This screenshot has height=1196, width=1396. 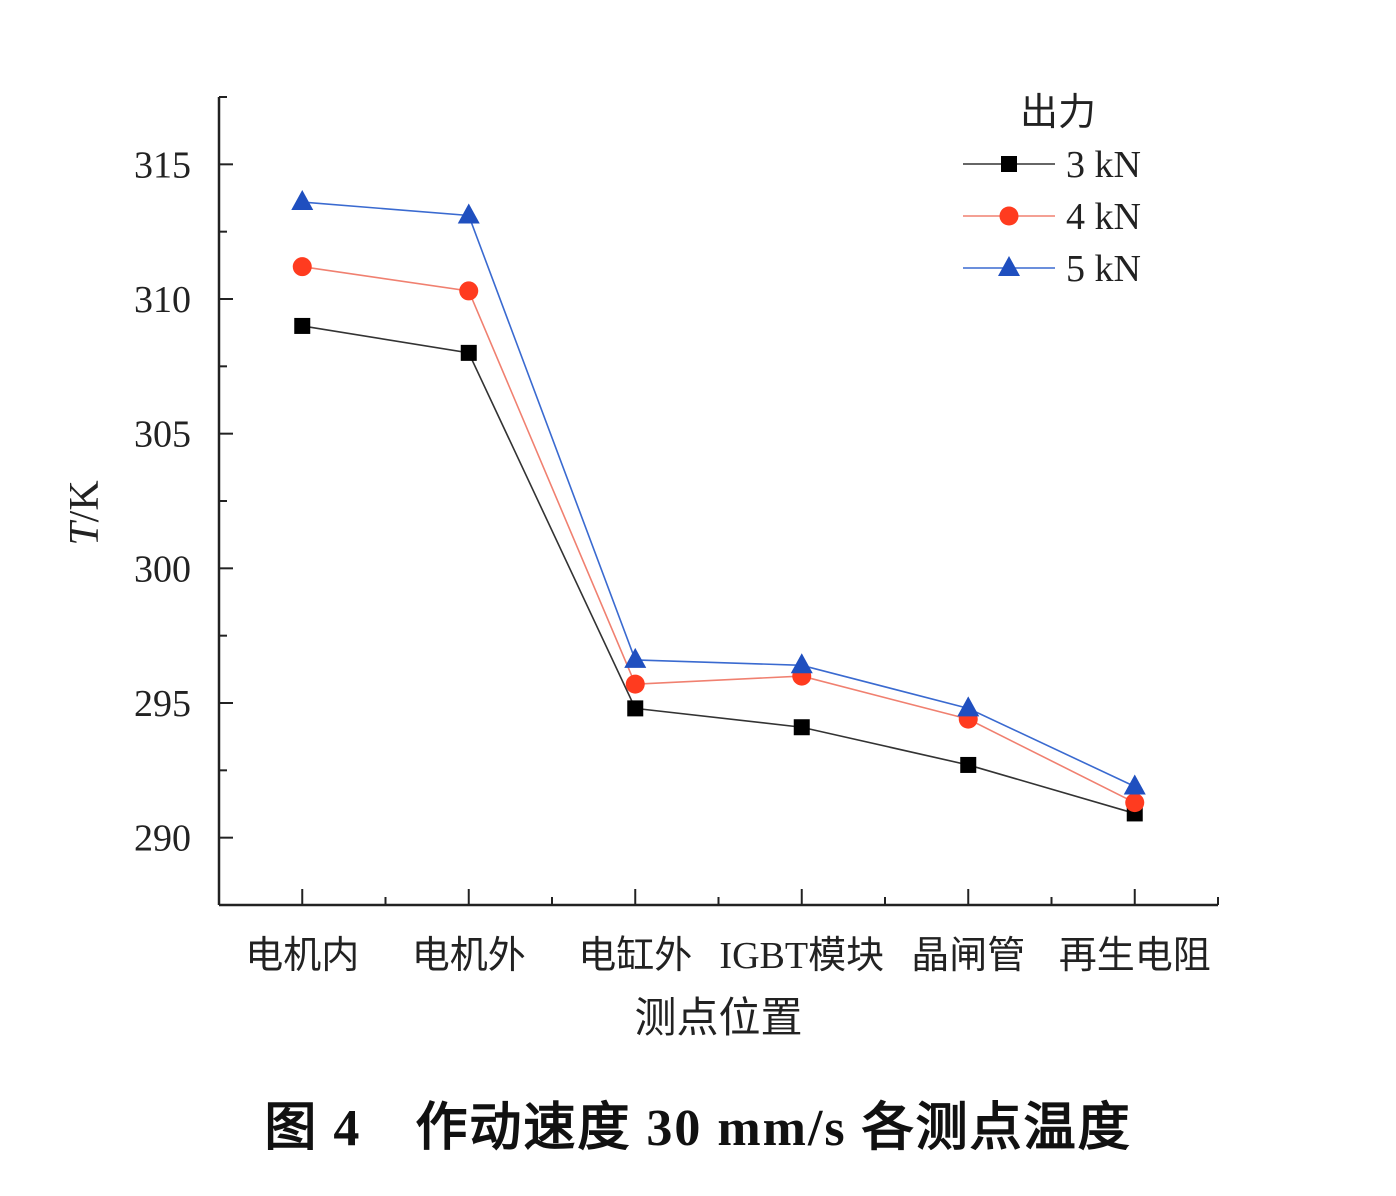 I want to click on x-tick-label: 电机外, so click(x=469, y=956).